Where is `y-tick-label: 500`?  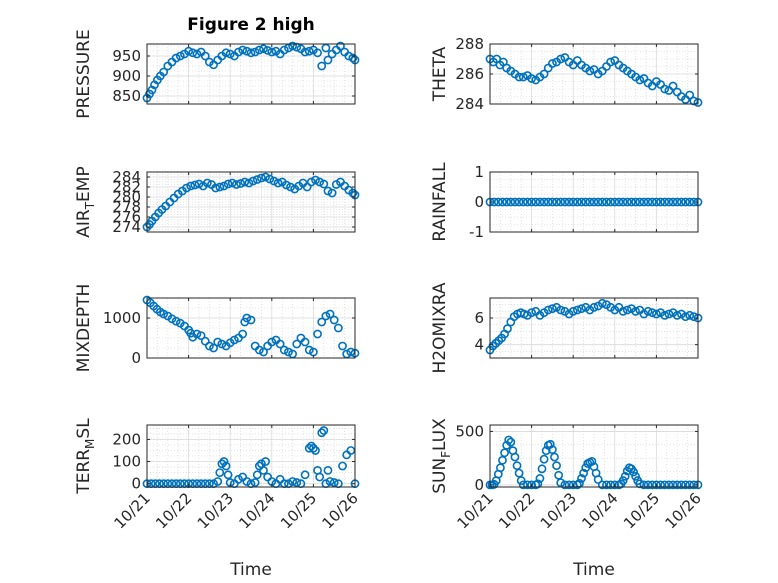
y-tick-label: 500 is located at coordinates (469, 431).